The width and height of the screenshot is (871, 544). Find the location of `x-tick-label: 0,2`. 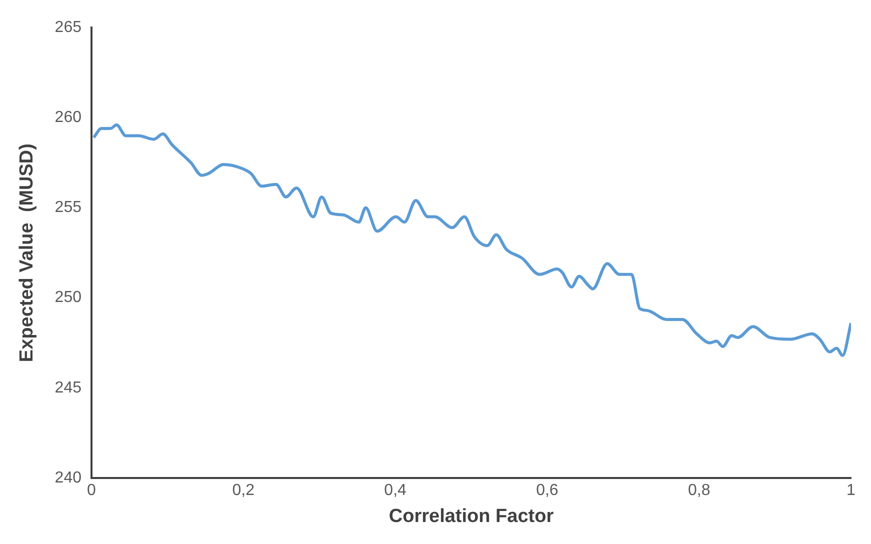

x-tick-label: 0,2 is located at coordinates (243, 491).